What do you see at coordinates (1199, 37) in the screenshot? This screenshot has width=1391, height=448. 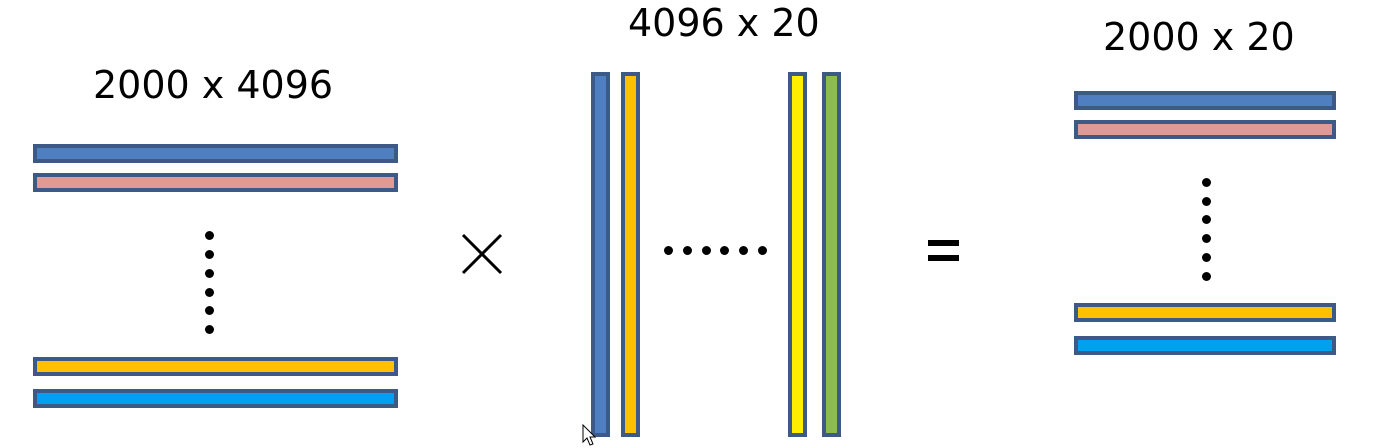 I see `result-matrix-label: 2000 x 20` at bounding box center [1199, 37].